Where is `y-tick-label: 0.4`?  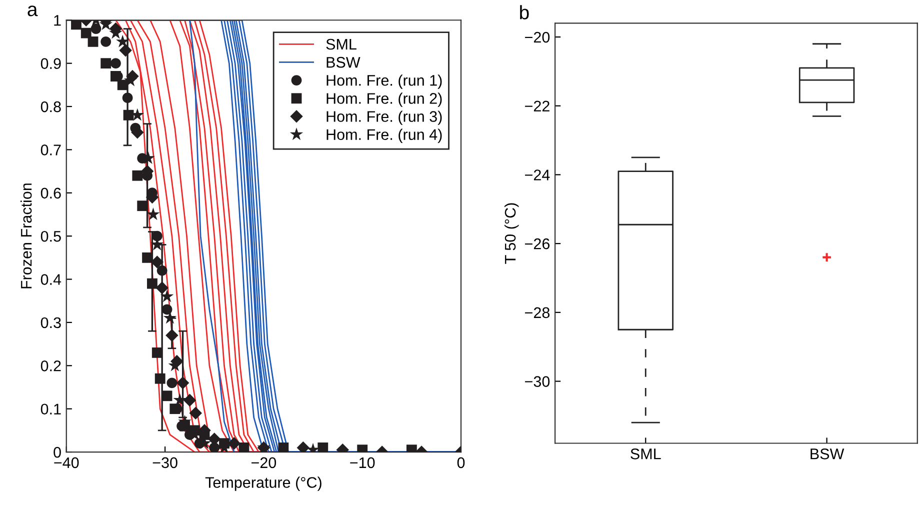 y-tick-label: 0.4 is located at coordinates (51, 279).